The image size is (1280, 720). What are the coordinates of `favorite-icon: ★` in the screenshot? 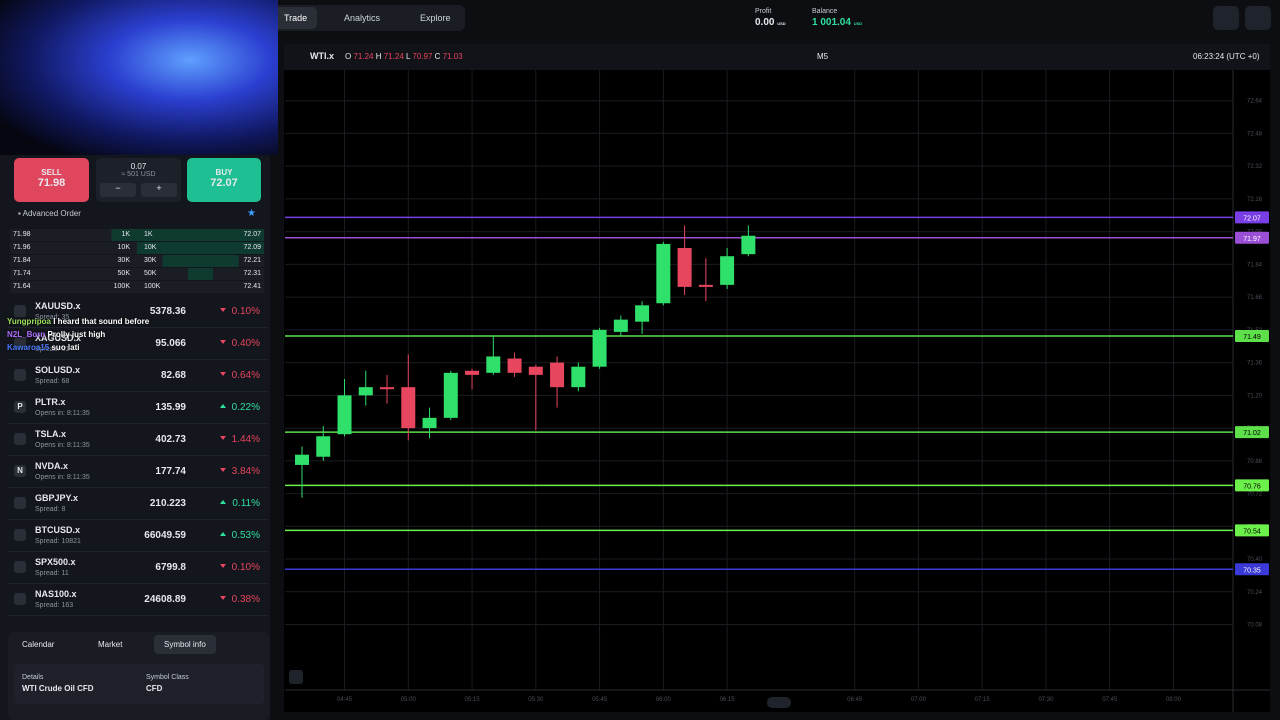 It's located at (251, 213).